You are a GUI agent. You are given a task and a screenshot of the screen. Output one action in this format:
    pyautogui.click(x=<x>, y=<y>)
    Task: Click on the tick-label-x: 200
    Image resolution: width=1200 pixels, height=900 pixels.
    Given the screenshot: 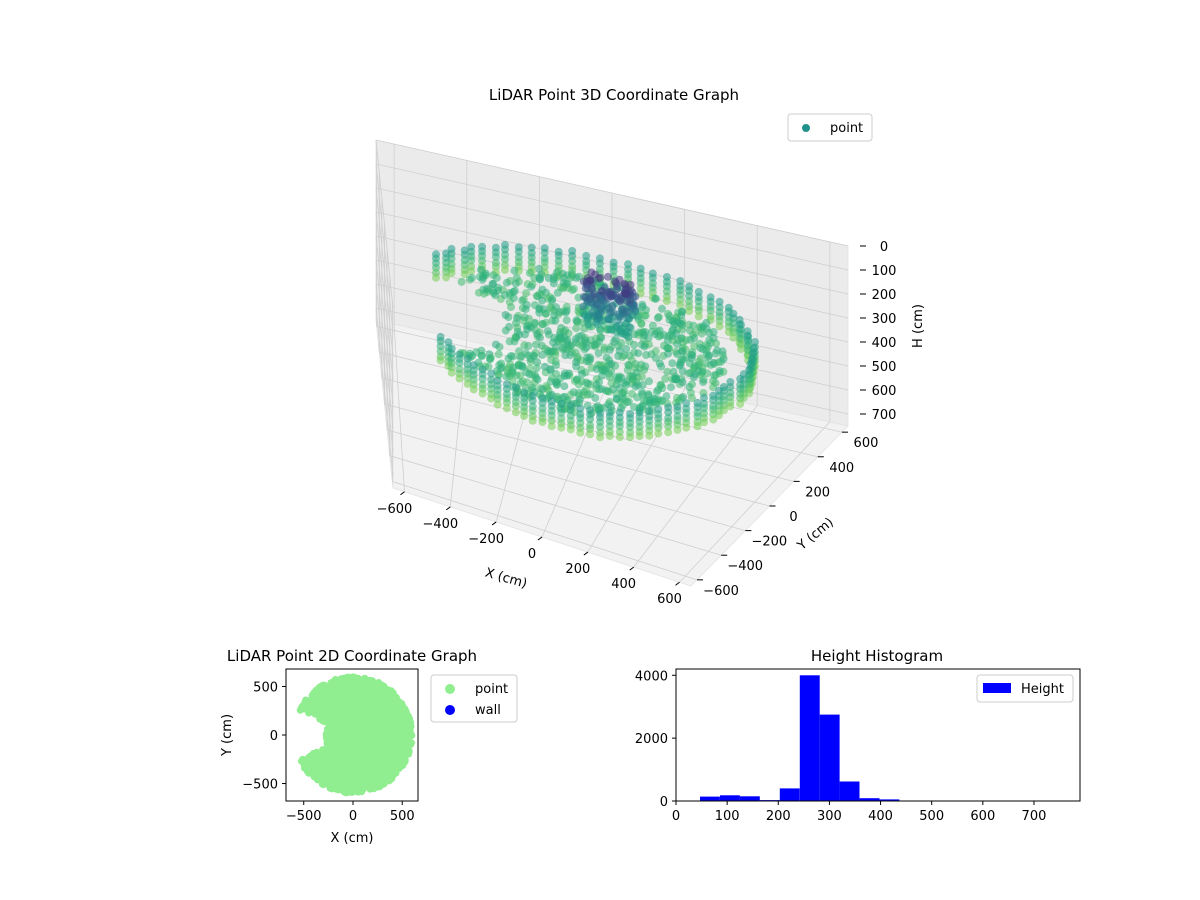 What is the action you would take?
    pyautogui.click(x=778, y=816)
    